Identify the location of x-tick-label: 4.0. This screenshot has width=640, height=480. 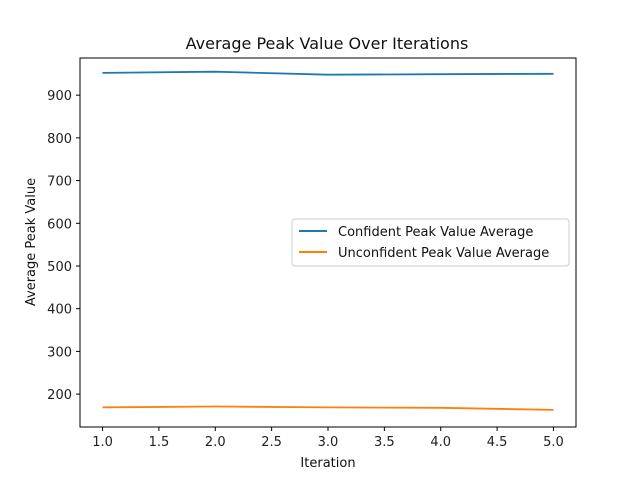
(440, 442).